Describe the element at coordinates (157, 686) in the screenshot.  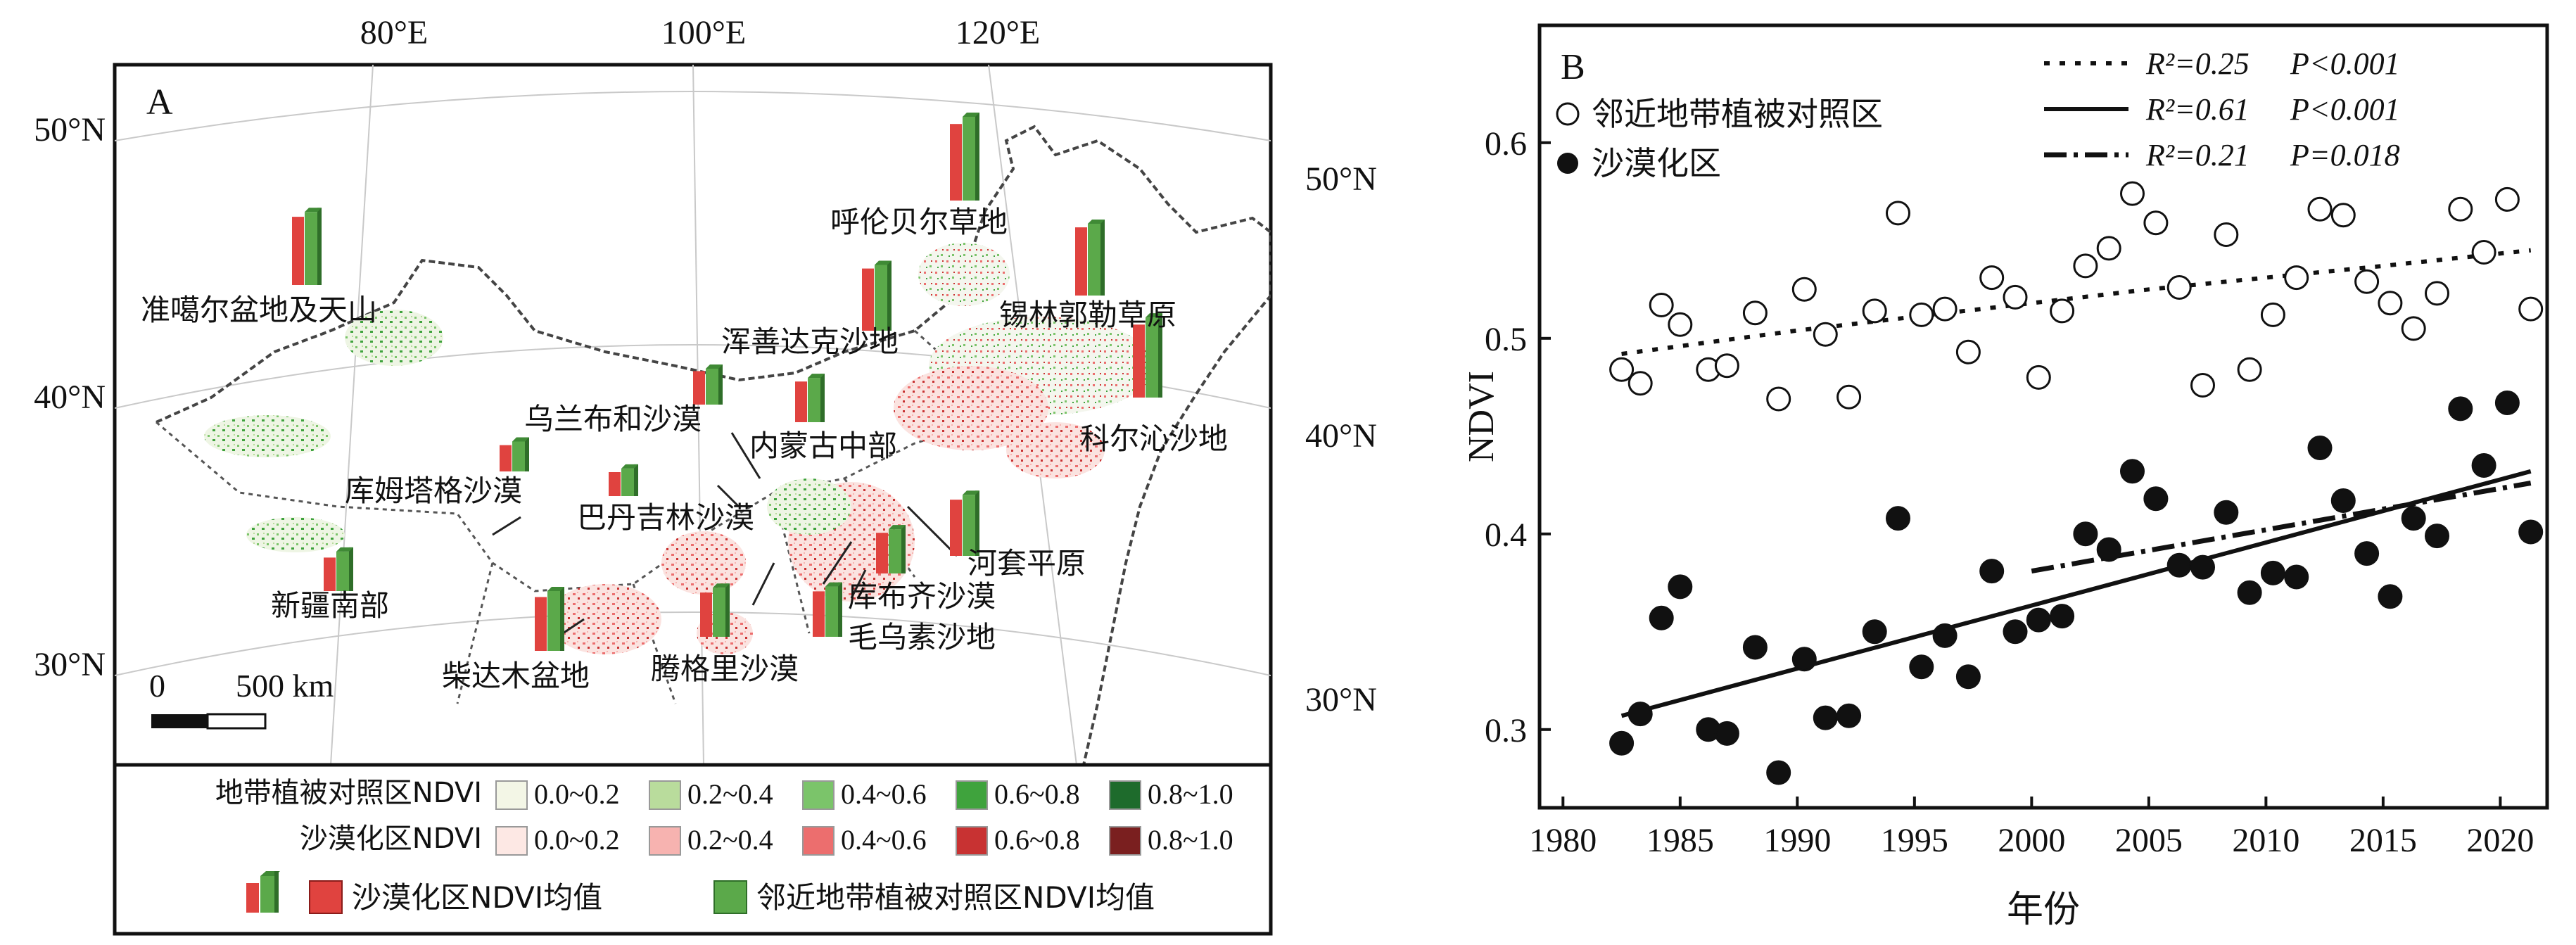
I see `scale-zero: 0` at that location.